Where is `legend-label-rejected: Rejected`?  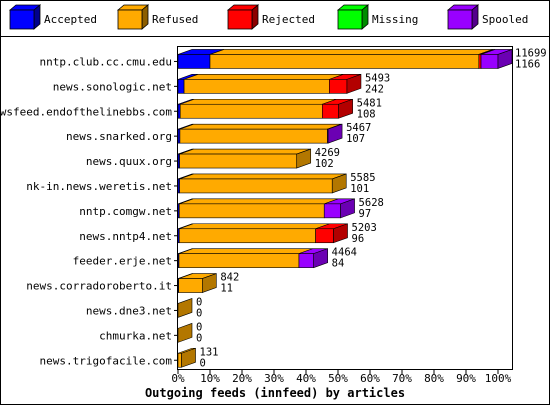 legend-label-rejected: Rejected is located at coordinates (288, 19).